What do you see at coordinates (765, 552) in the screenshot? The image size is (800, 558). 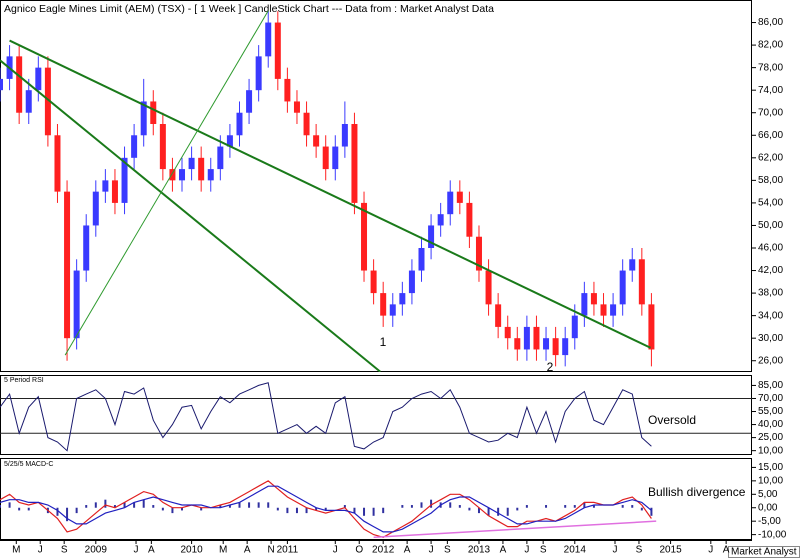 I see `footer: Market Analyst 6` at bounding box center [765, 552].